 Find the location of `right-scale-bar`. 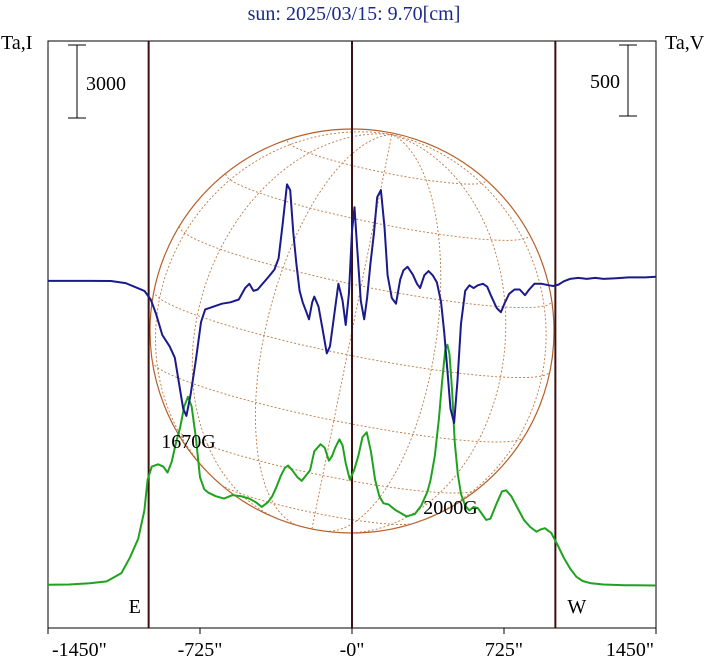

right-scale-bar is located at coordinates (628, 80).